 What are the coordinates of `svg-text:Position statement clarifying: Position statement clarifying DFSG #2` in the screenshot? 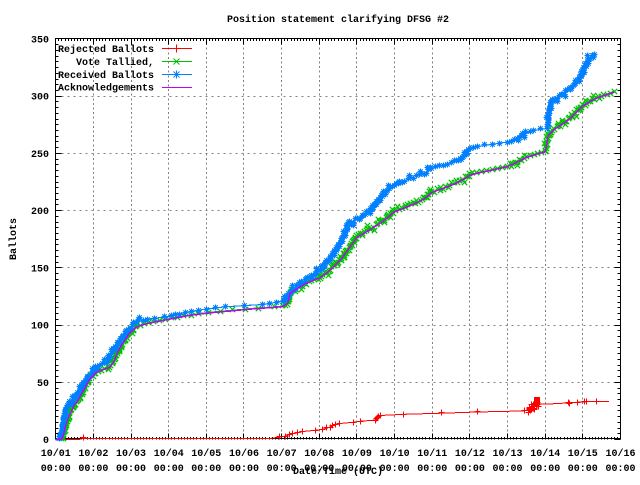 It's located at (338, 20).